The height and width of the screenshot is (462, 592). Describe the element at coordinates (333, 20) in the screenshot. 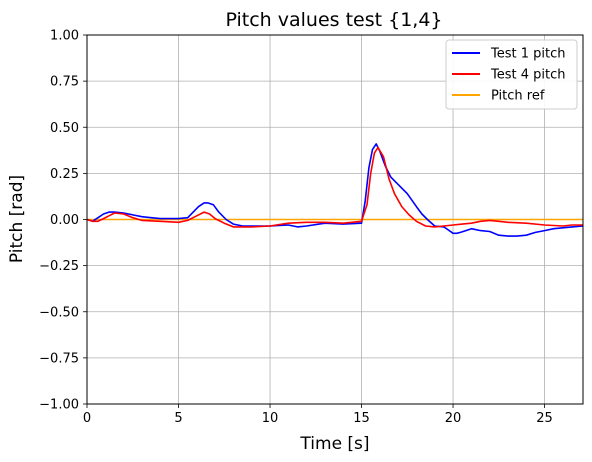

I see `chart-title: Pitch values test {1,4}` at that location.